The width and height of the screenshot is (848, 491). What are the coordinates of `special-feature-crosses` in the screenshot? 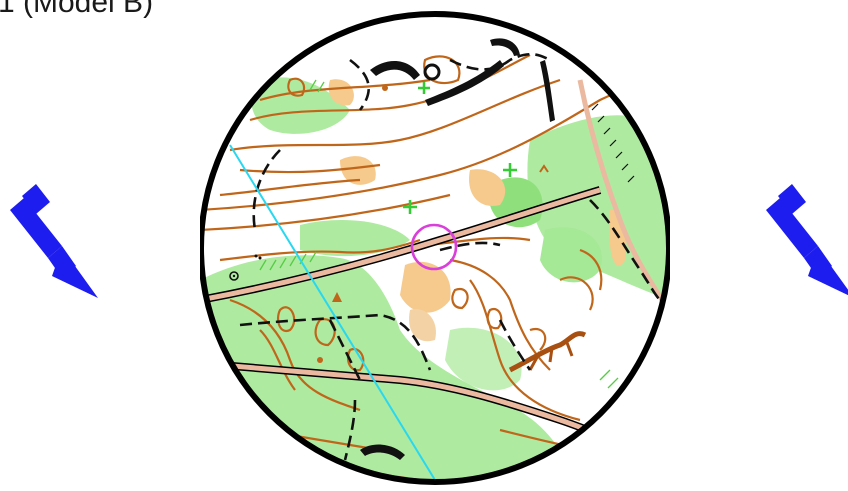 It's located at (460, 148).